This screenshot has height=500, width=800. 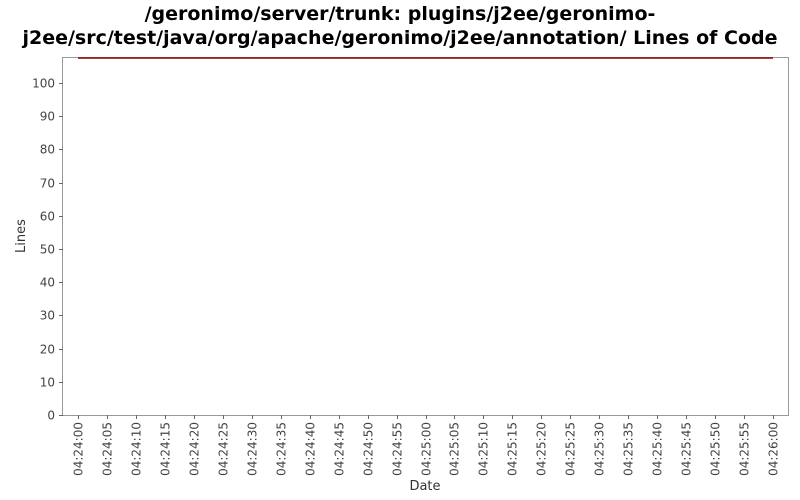 I want to click on y-tick-label: 50, so click(x=47, y=250).